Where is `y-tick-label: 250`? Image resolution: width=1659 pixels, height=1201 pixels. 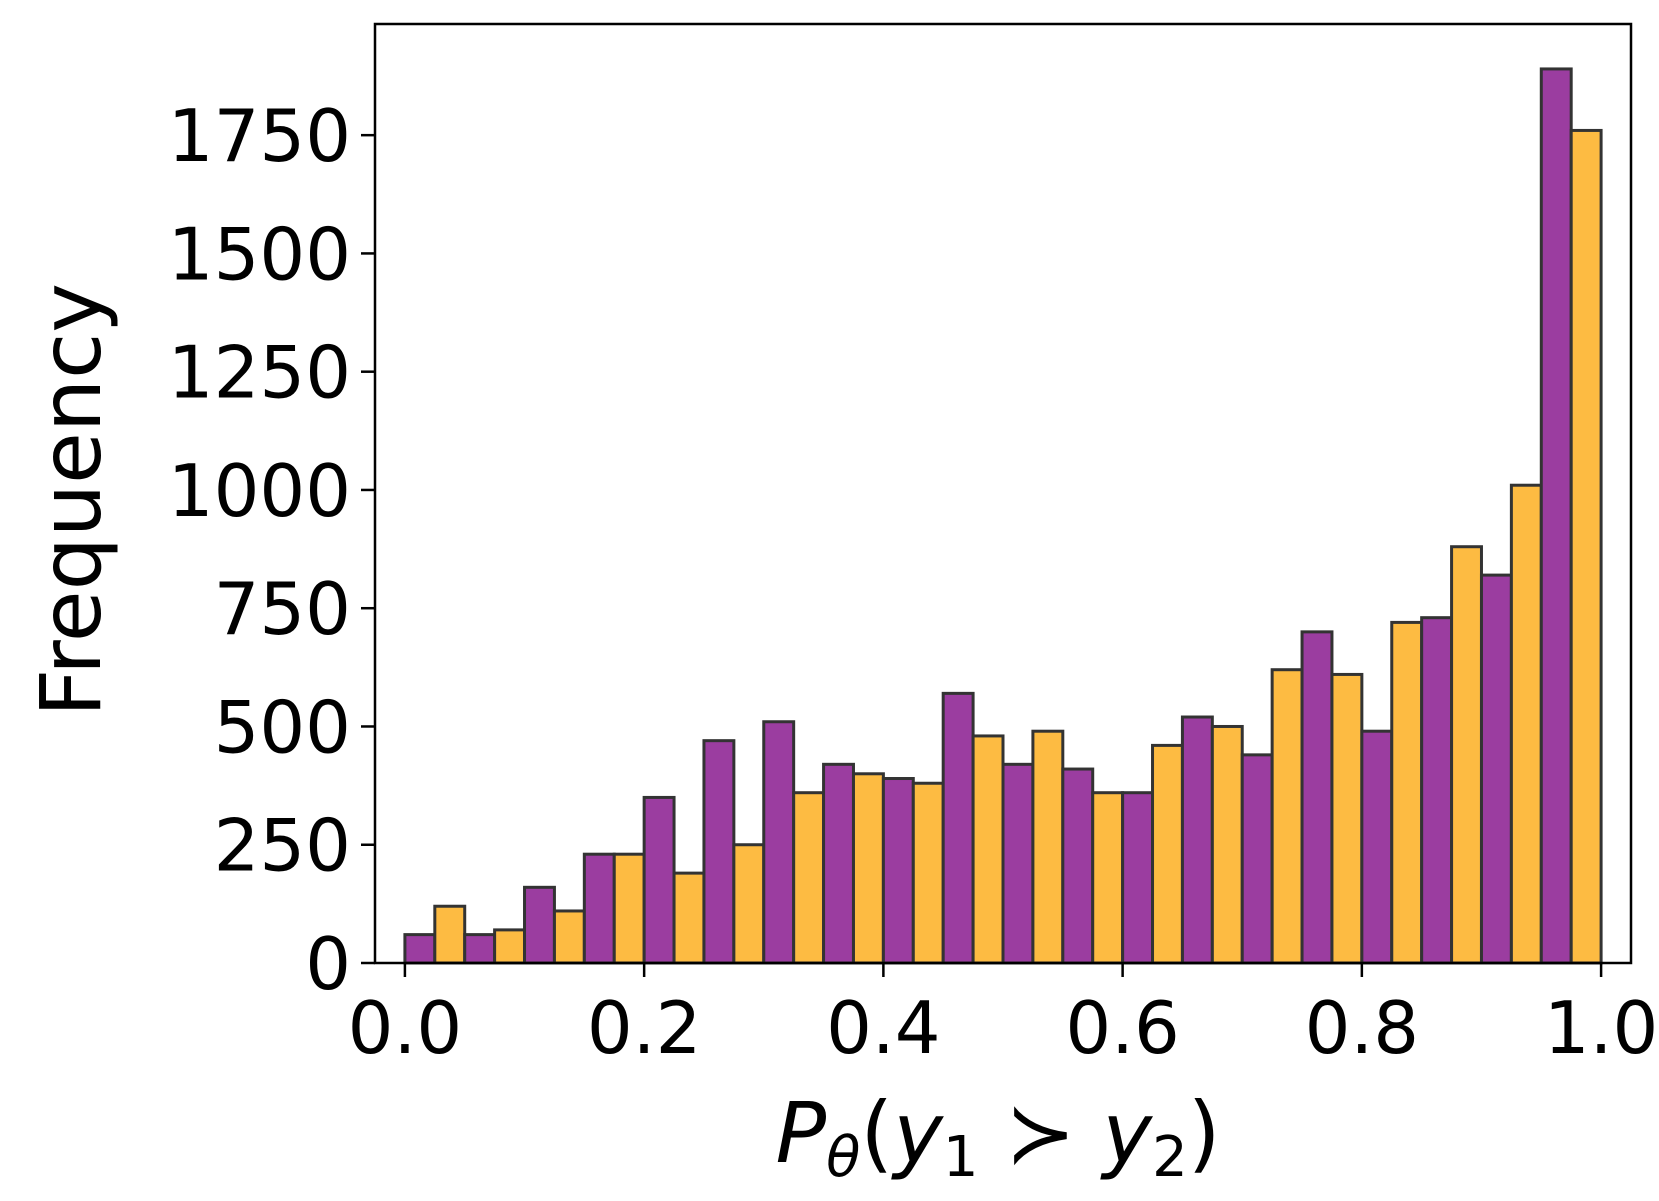 y-tick-label: 250 is located at coordinates (282, 846).